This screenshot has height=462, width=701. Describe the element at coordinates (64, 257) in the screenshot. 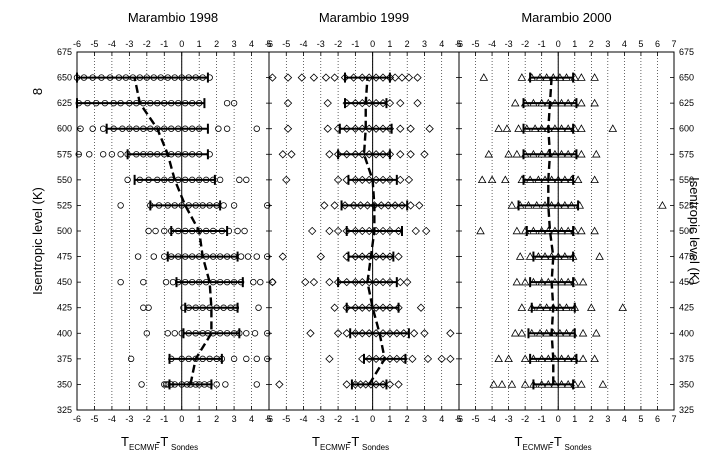

I see `y-tick-label-left: 475` at that location.